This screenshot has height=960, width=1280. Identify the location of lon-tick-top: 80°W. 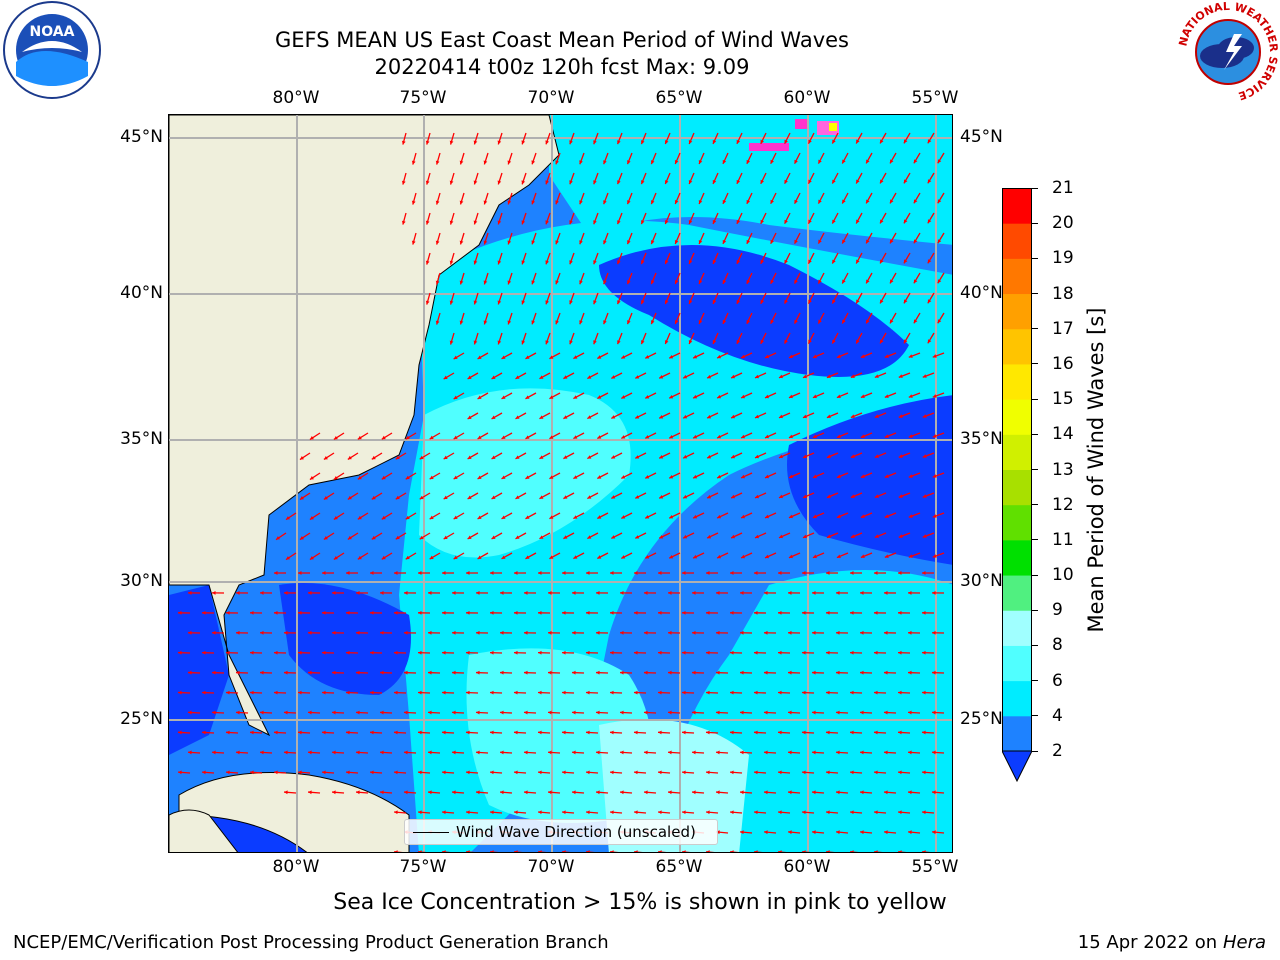
(296, 98).